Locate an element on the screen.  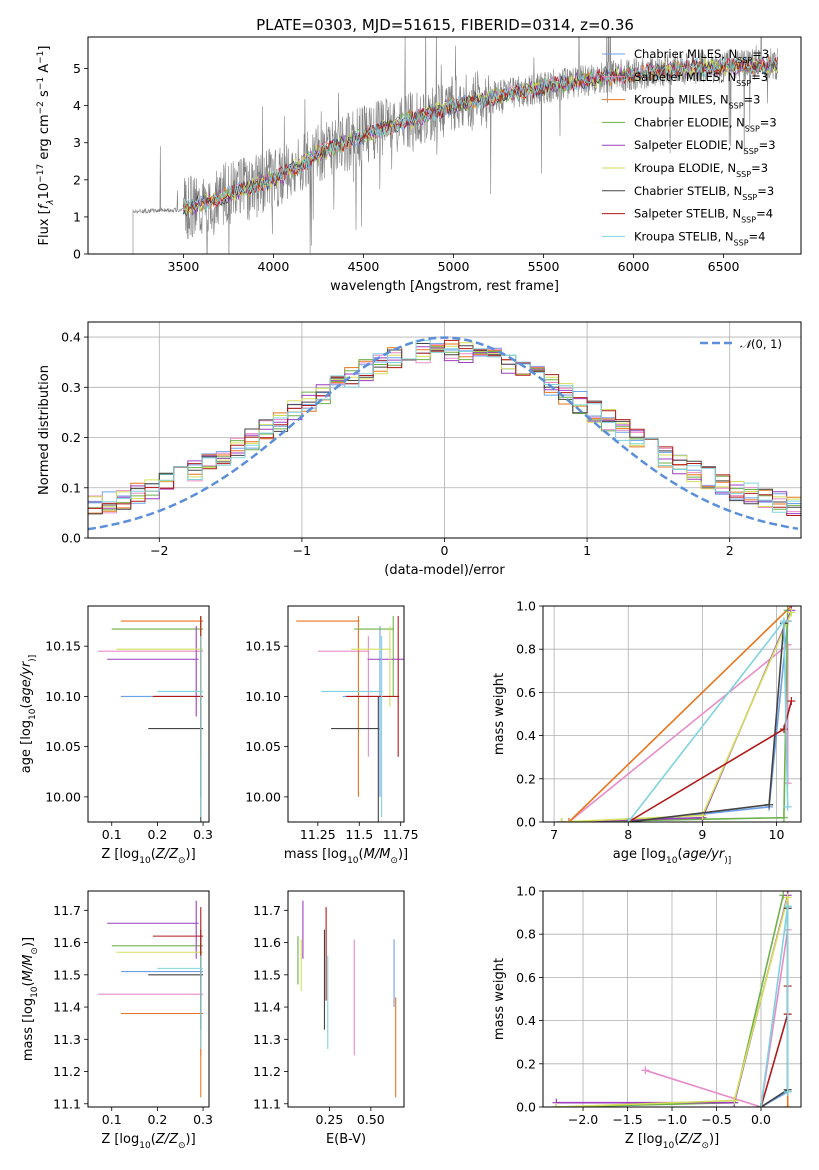
tick-label-y: 10.00 is located at coordinates (63, 796).